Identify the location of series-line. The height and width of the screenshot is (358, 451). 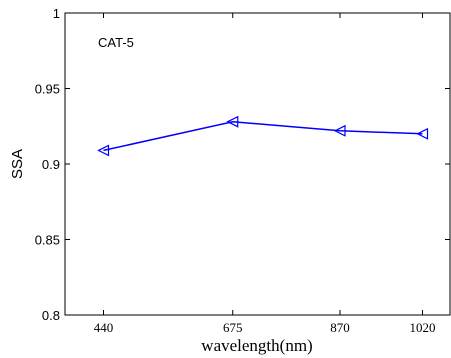
(263, 136).